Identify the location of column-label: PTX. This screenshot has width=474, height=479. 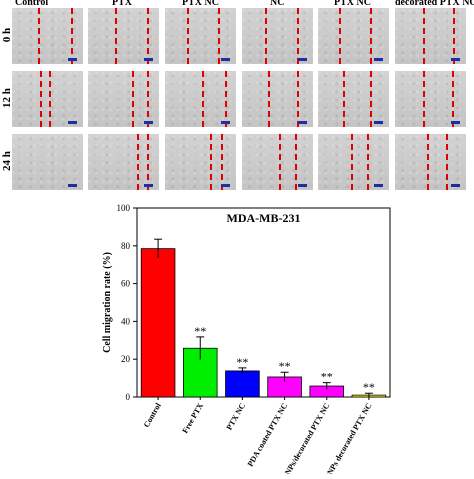
(122, 4).